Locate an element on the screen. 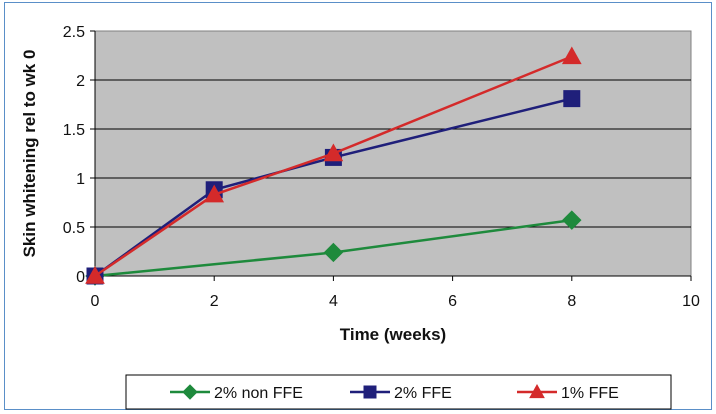 This screenshot has height=414, width=716. legend-label: 2% FFE is located at coordinates (423, 393).